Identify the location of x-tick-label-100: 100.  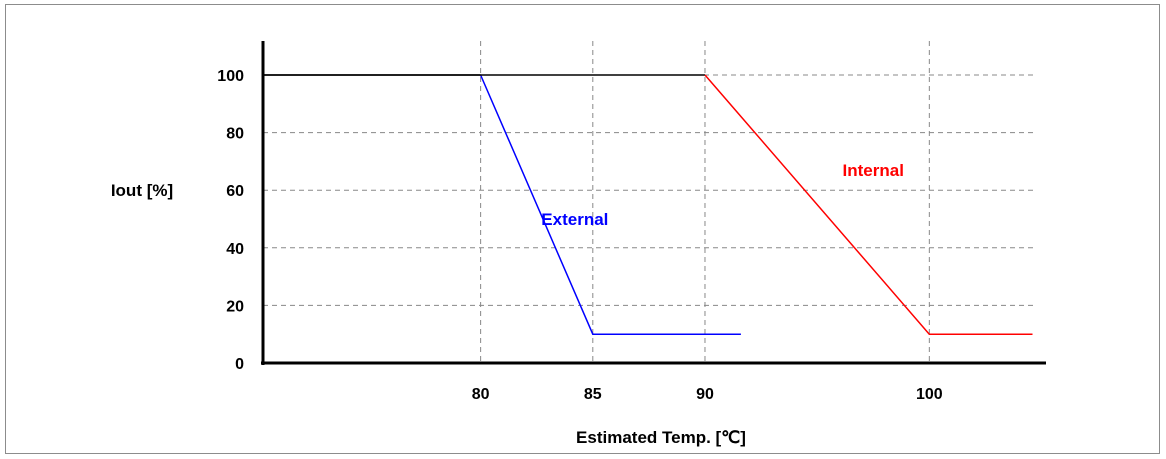
(929, 394).